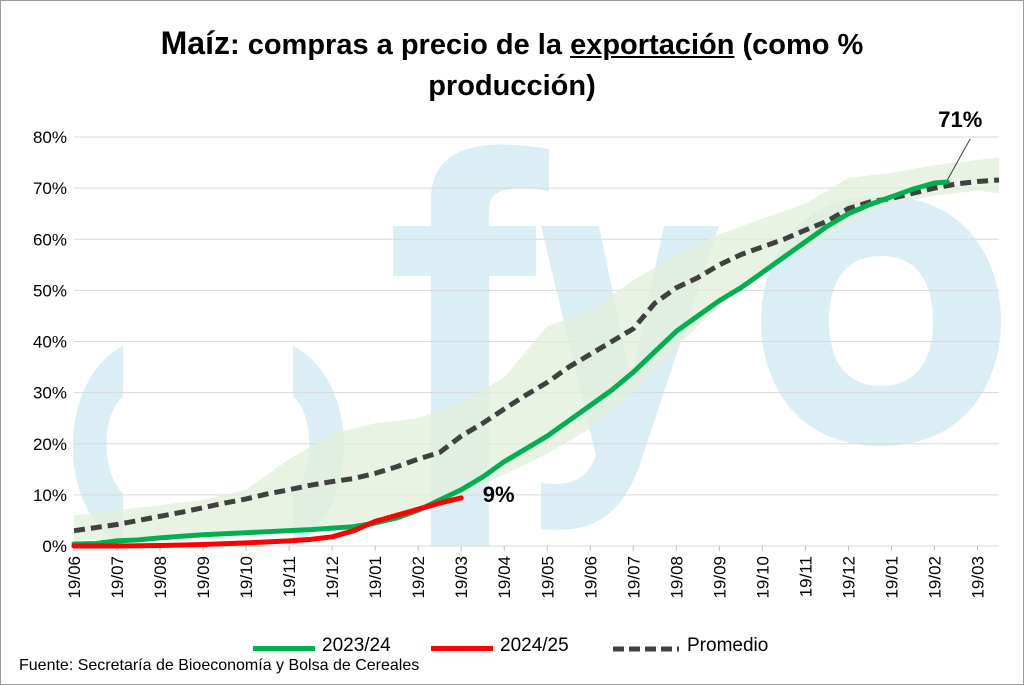  Describe the element at coordinates (504, 577) in the screenshot. I see `x-tick-label: 19/04` at that location.